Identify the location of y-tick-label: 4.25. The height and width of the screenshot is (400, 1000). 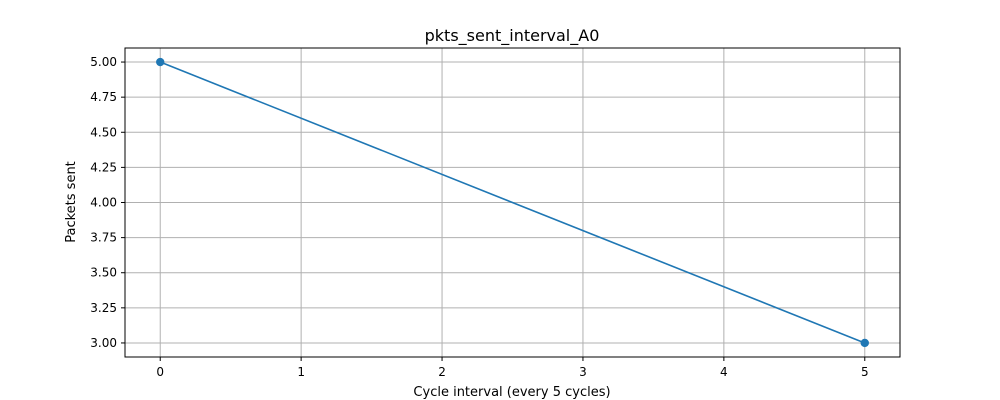
(103, 167).